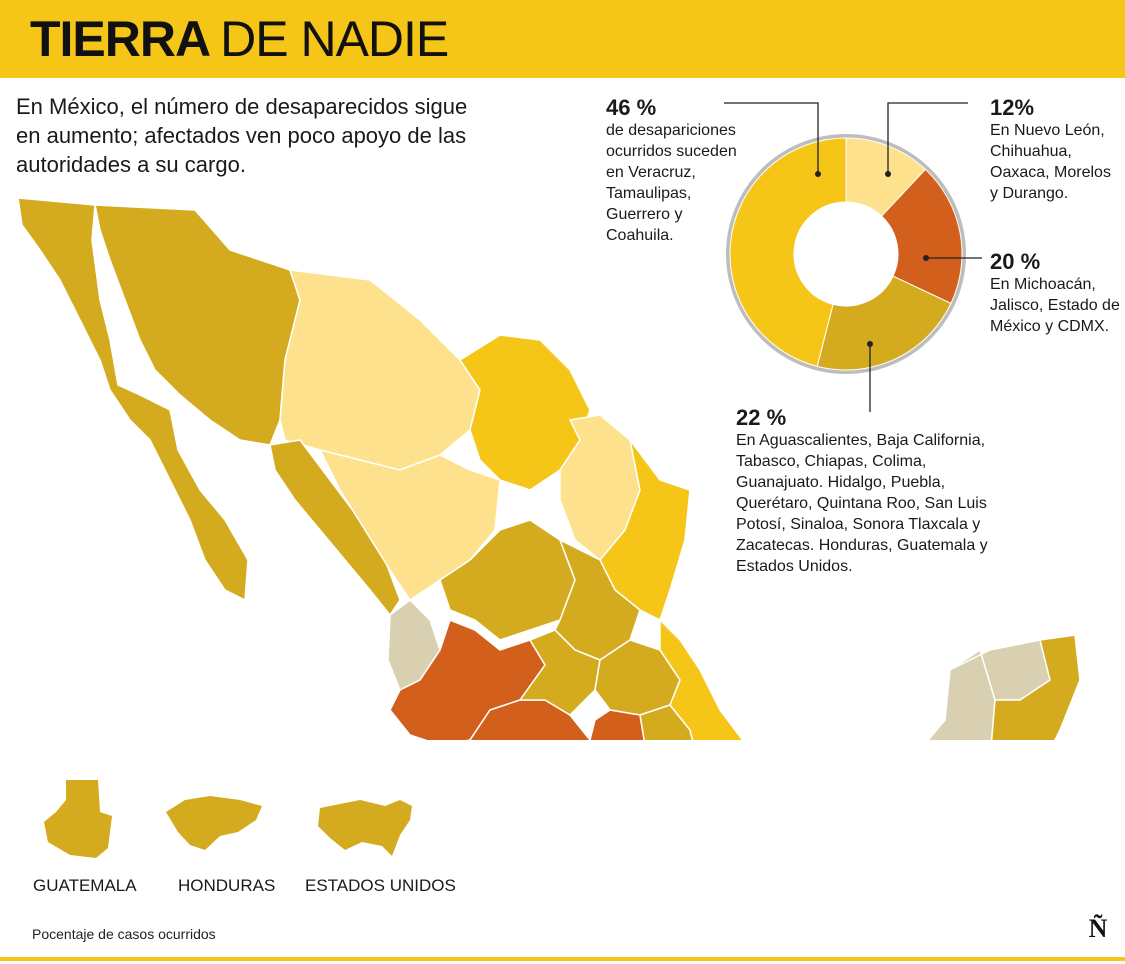 The height and width of the screenshot is (964, 1125). I want to click on map-region-tamaulipas, so click(645, 530).